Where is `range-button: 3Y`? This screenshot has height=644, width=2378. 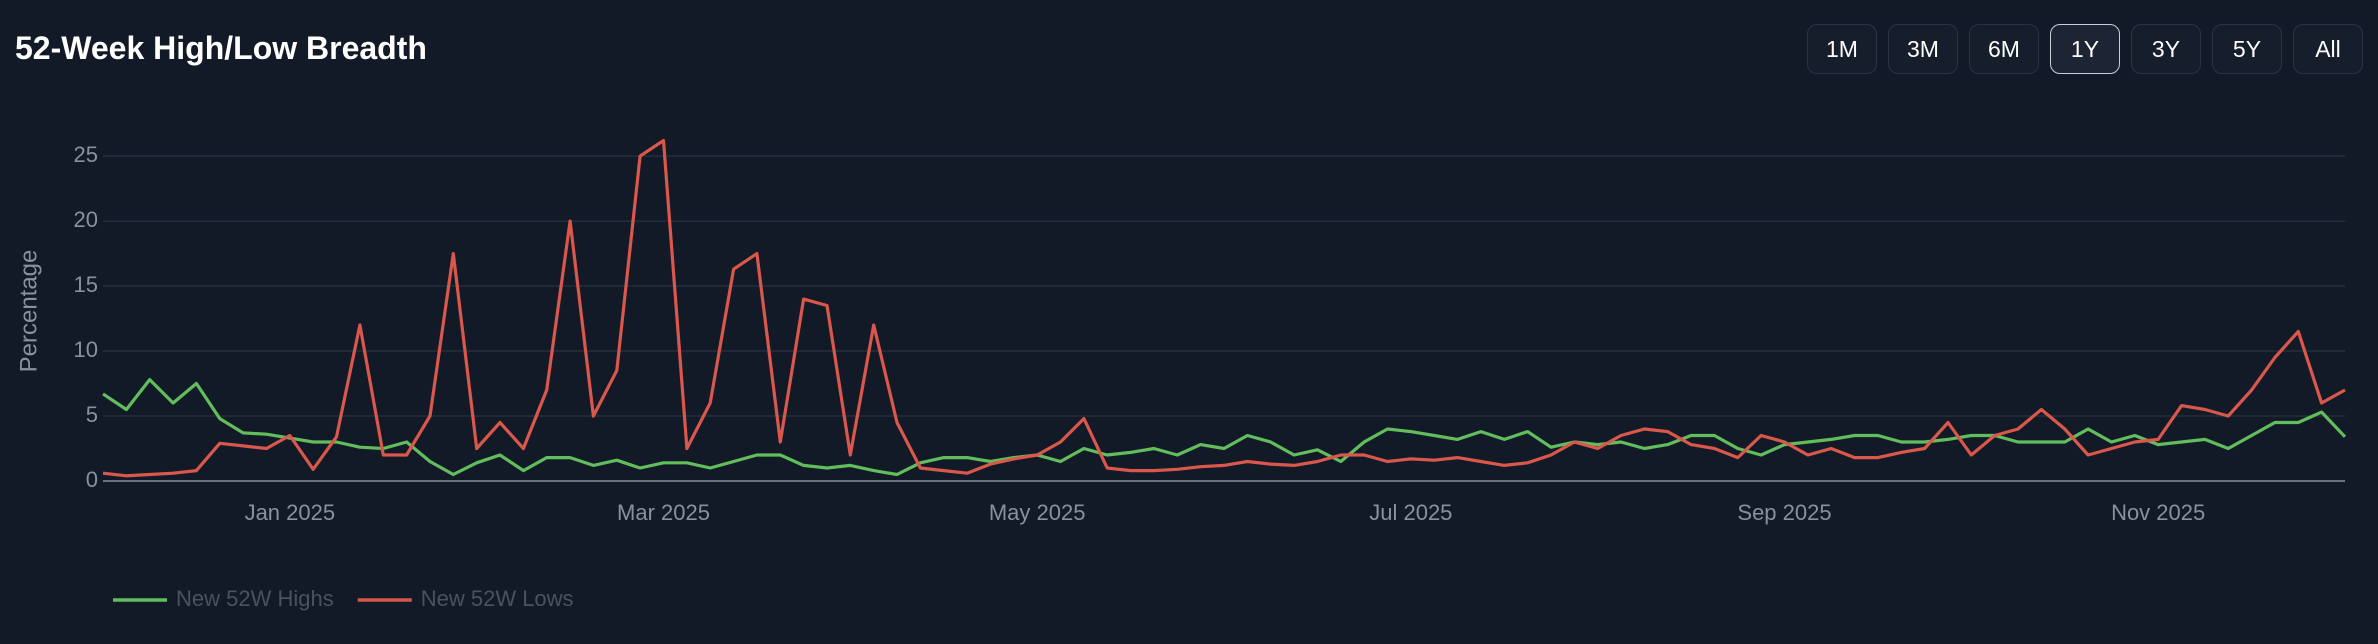 range-button: 3Y is located at coordinates (2166, 49).